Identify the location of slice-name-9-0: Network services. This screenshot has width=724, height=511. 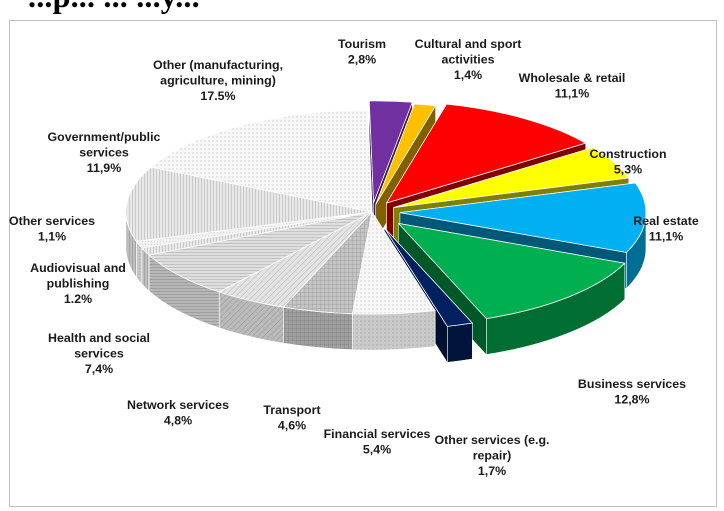
(178, 405).